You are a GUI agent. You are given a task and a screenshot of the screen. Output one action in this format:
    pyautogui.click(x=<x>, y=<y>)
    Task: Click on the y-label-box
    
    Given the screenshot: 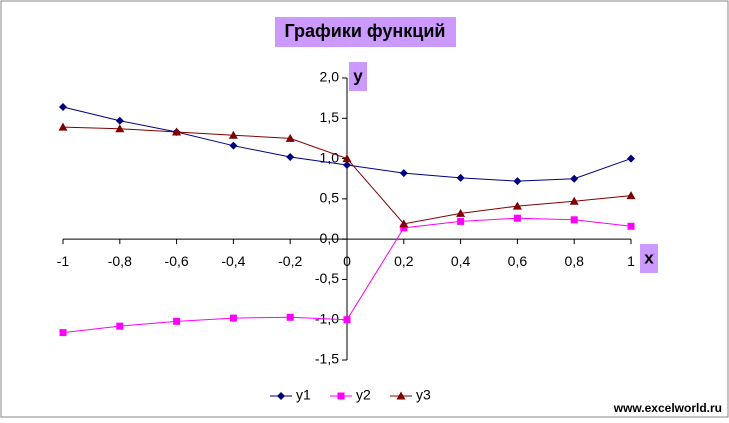 What is the action you would take?
    pyautogui.click(x=358, y=76)
    